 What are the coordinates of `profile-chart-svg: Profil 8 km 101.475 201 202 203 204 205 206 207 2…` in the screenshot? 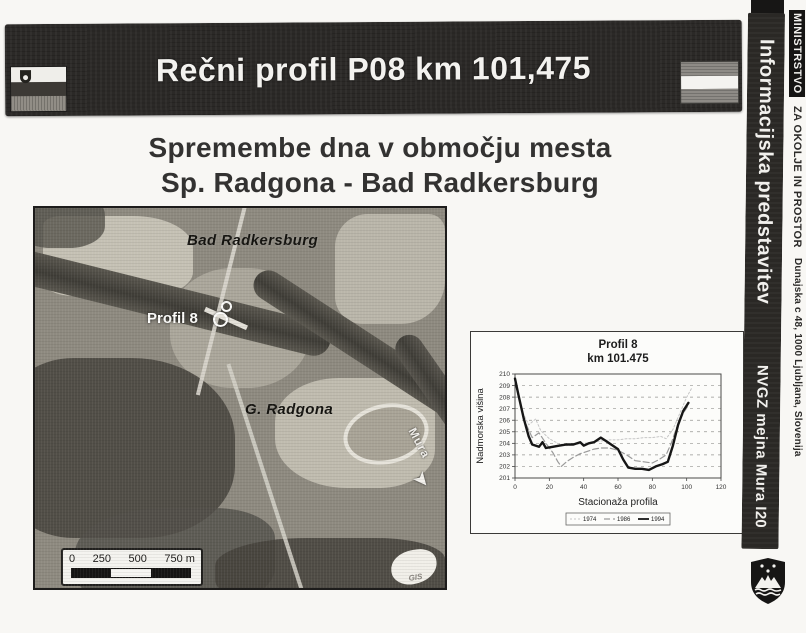 It's located at (601, 432).